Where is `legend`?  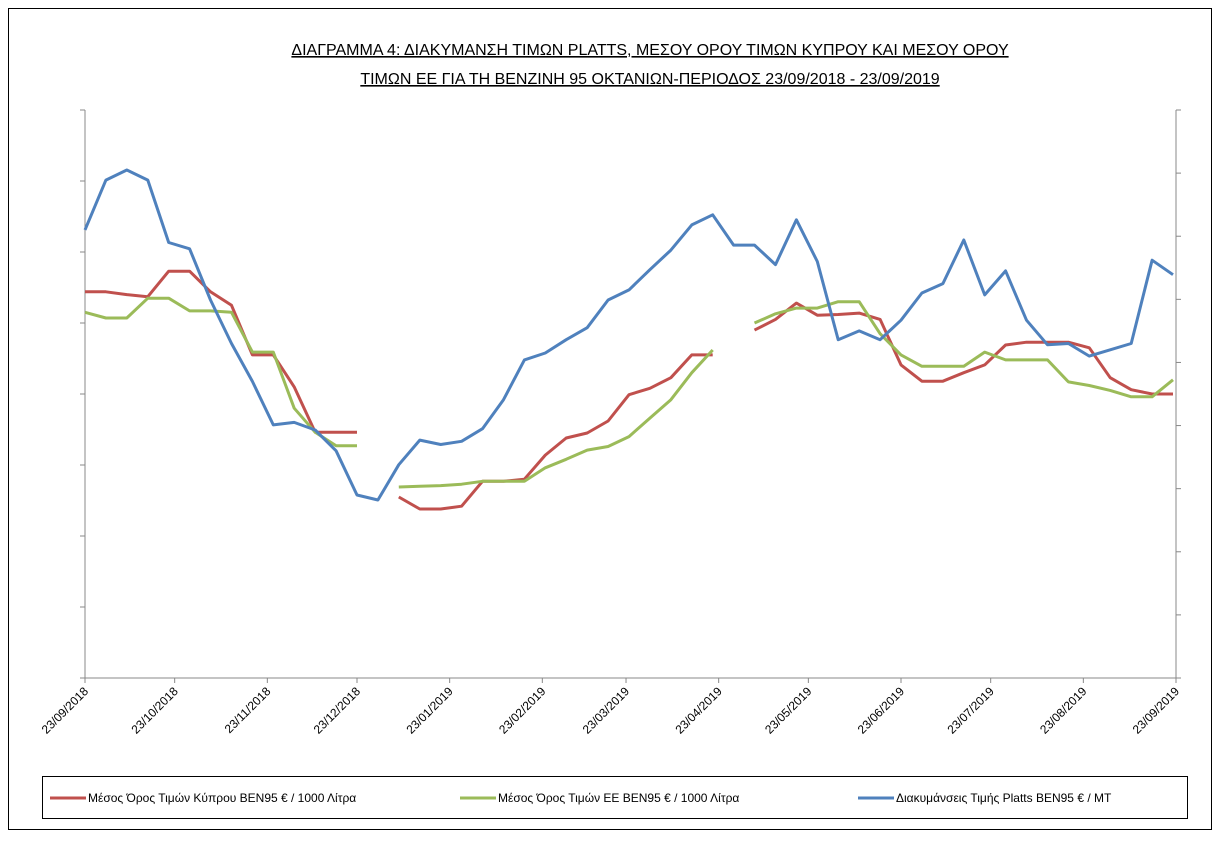
legend is located at coordinates (615, 797).